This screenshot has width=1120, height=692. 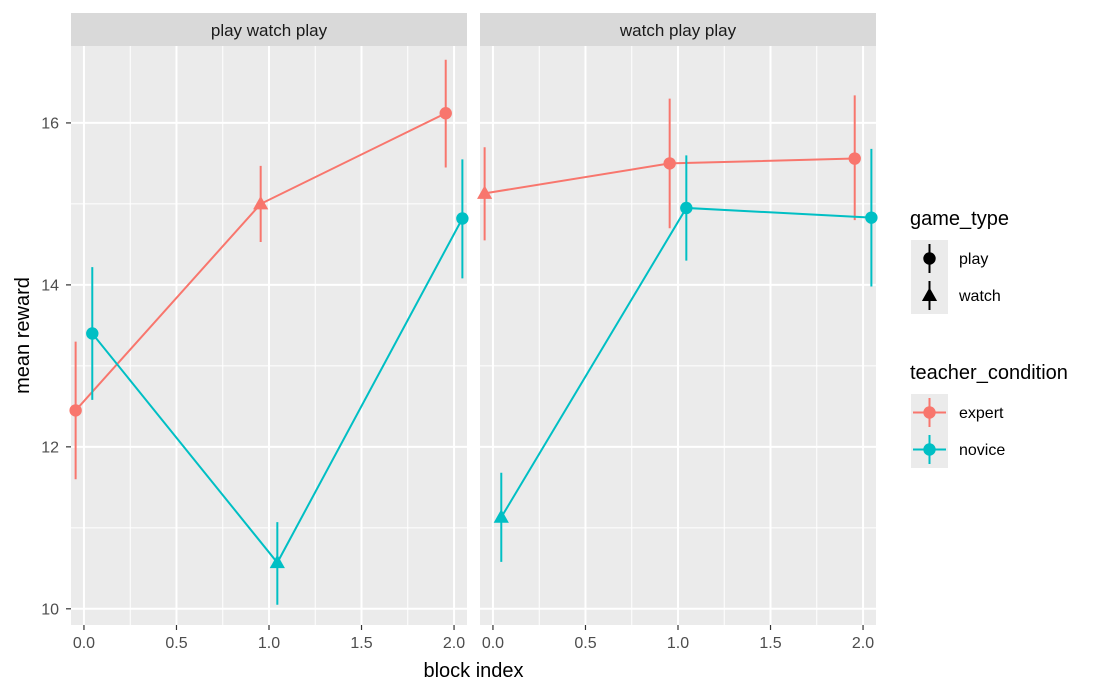 What do you see at coordinates (50, 609) in the screenshot?
I see `y-tick-label: 10` at bounding box center [50, 609].